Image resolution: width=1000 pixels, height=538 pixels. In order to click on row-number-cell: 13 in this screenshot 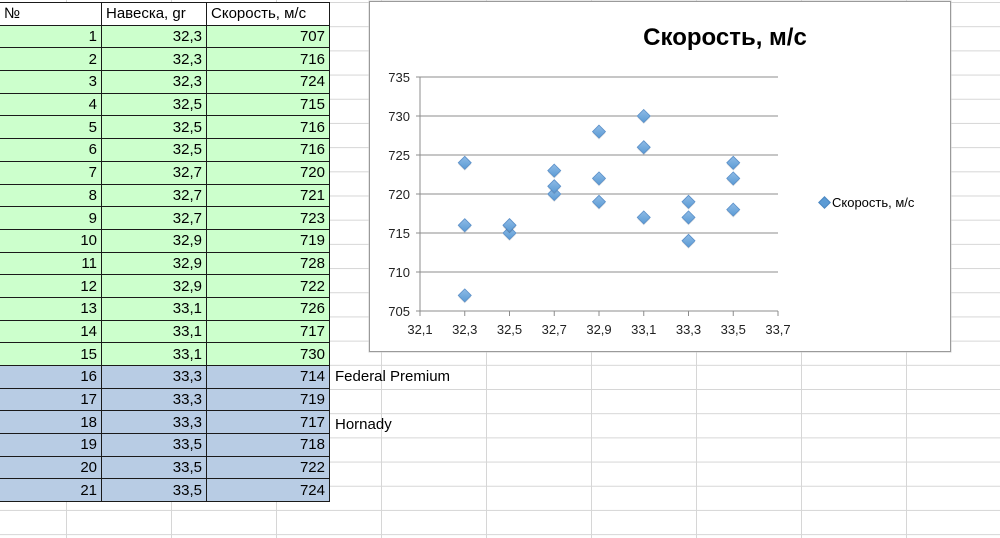, I will do `click(51, 308)`.